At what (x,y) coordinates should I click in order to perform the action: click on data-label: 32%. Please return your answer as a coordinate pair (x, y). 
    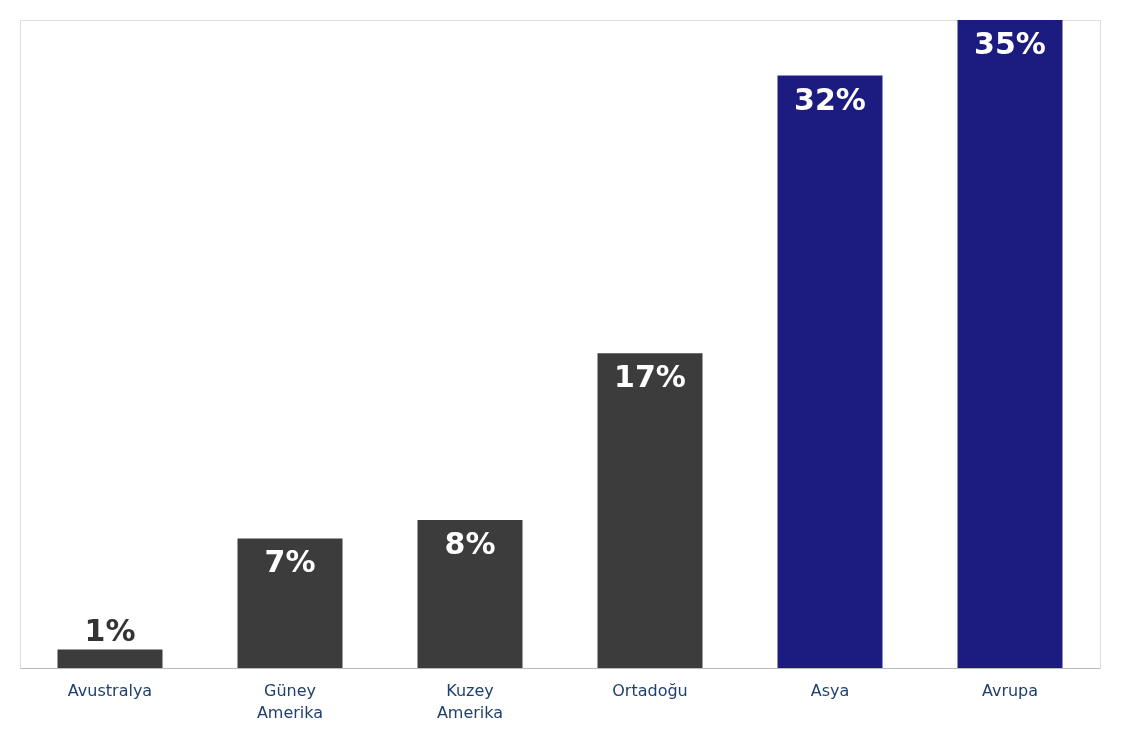
    Looking at the image, I should click on (830, 99).